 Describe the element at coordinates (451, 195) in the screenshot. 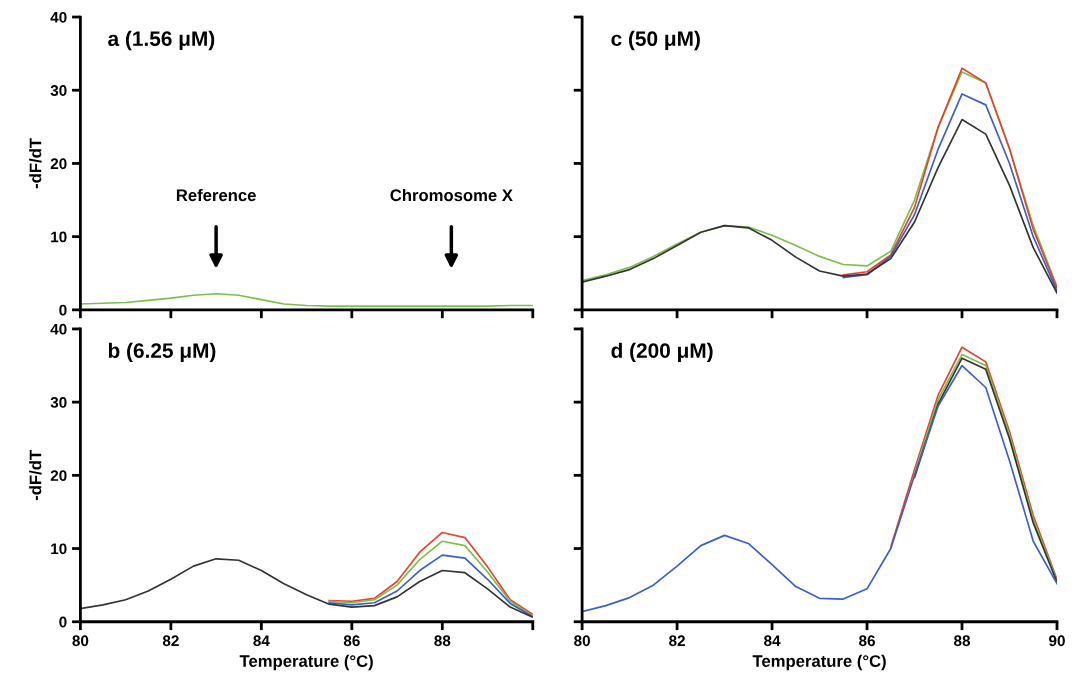

I see `annotation: Chromosome X` at that location.